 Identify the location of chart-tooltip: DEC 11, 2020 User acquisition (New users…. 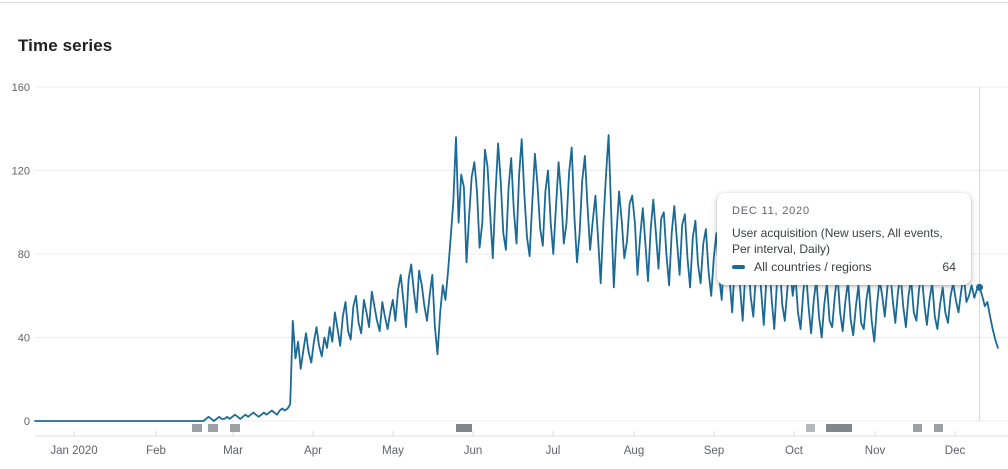
(844, 239).